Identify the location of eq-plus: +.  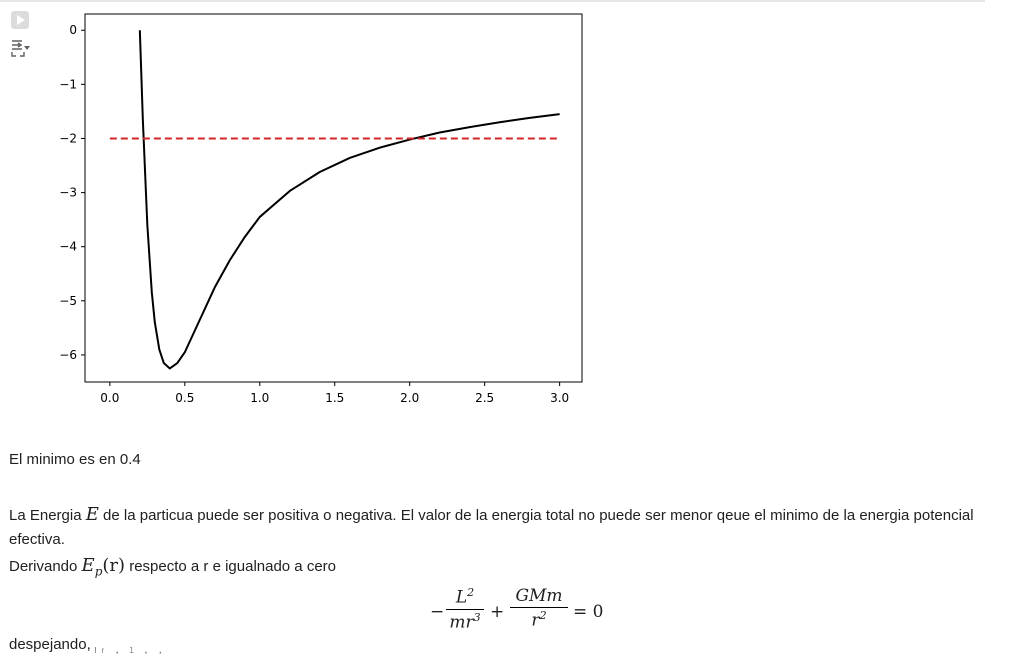
(497, 612).